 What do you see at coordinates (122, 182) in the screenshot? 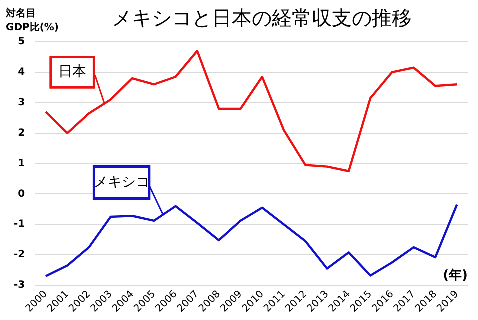
I see `series-label: メキシコ` at bounding box center [122, 182].